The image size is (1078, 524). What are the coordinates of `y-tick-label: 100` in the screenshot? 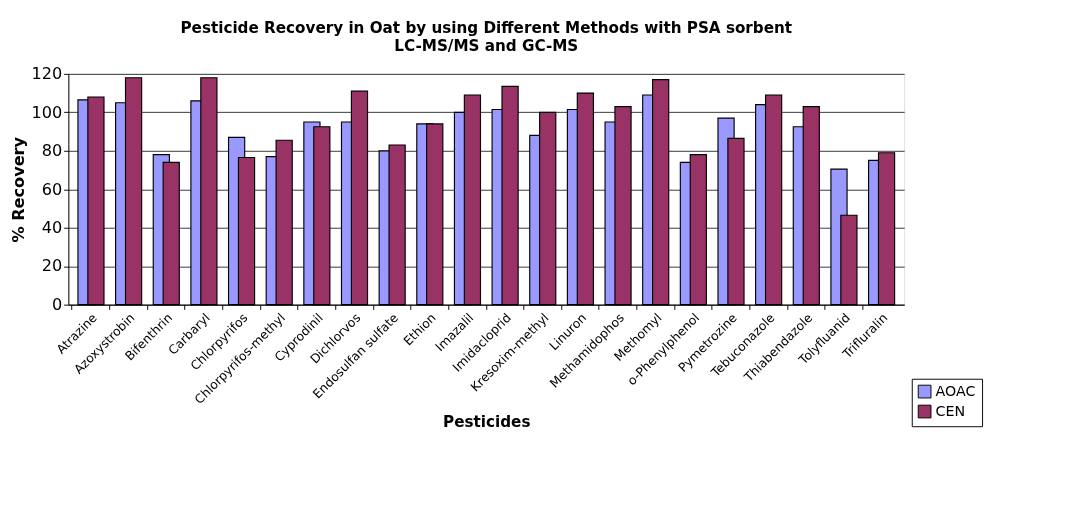 It's located at (47, 112).